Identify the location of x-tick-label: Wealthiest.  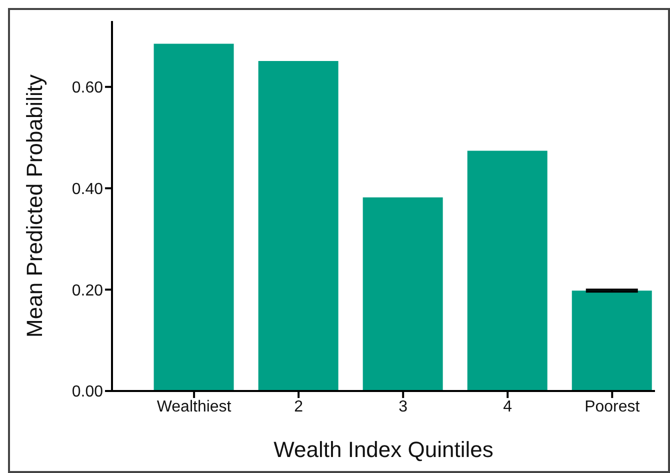
(194, 407).